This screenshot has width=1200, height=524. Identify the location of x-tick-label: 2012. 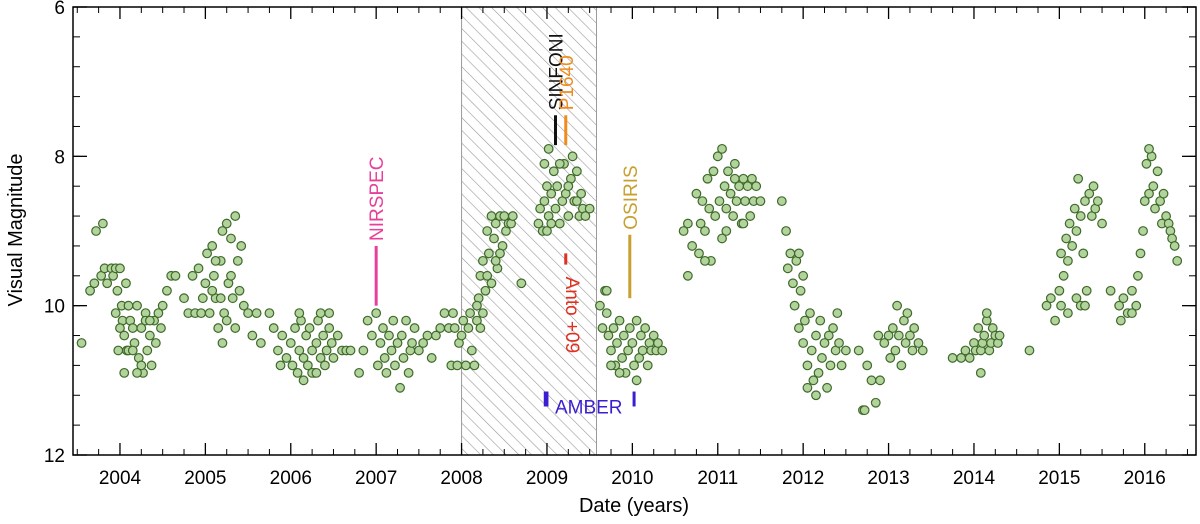
(803, 478).